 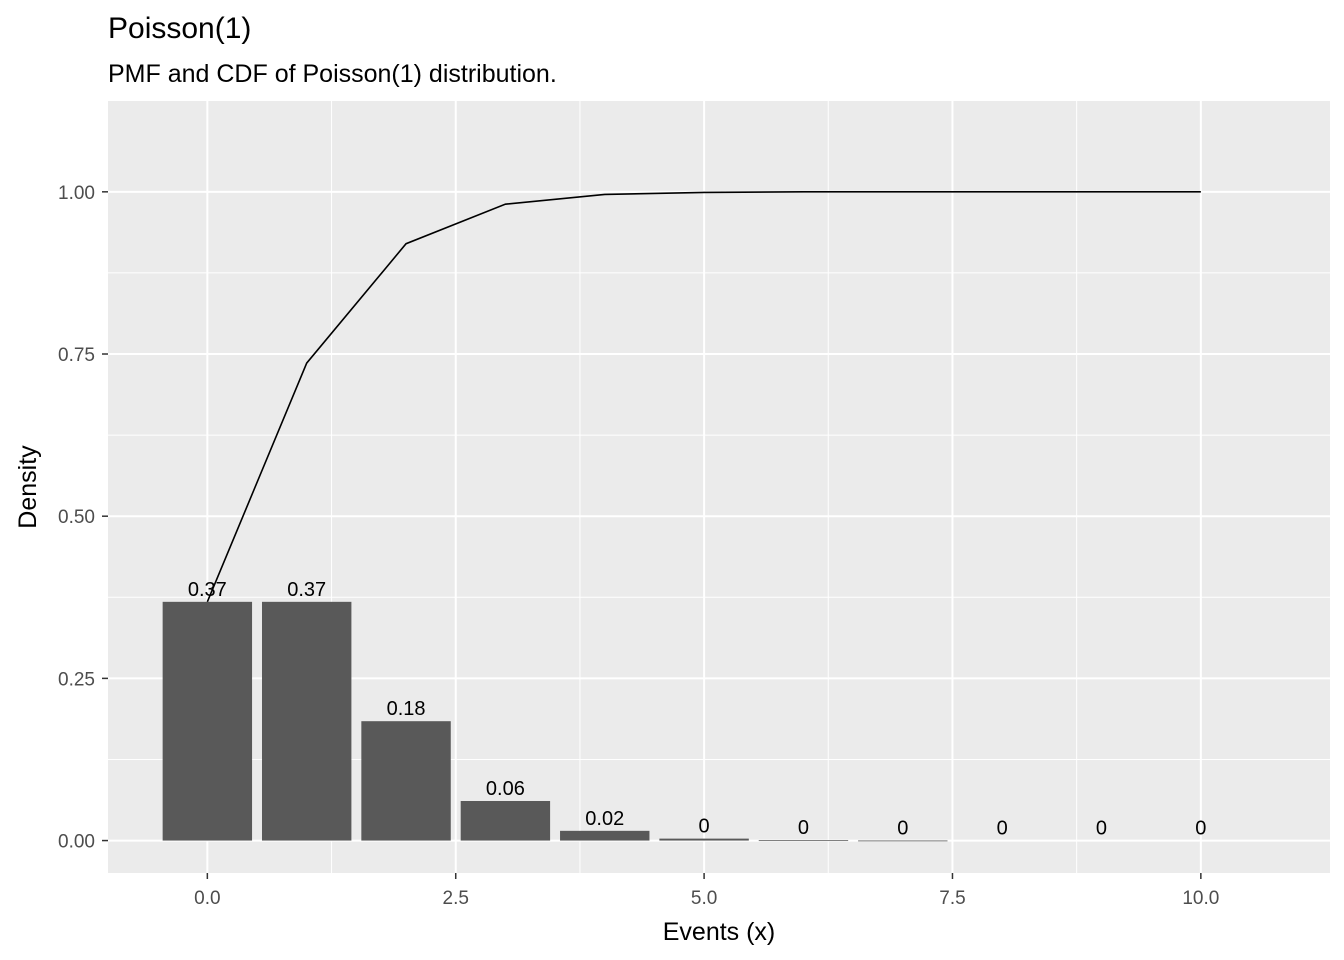 What do you see at coordinates (76, 355) in the screenshot?
I see `y-tick-label: 0.75` at bounding box center [76, 355].